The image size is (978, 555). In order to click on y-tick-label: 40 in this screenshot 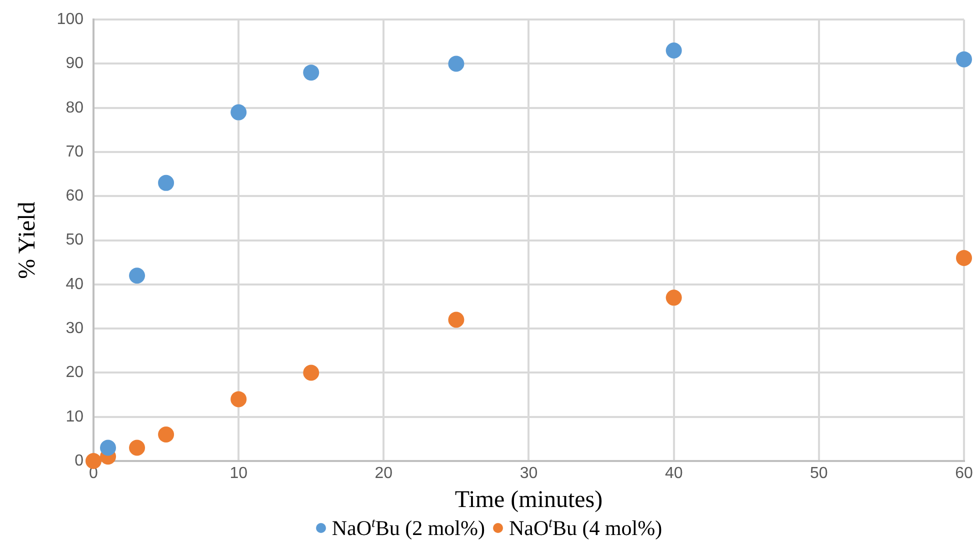, I will do `click(75, 284)`.